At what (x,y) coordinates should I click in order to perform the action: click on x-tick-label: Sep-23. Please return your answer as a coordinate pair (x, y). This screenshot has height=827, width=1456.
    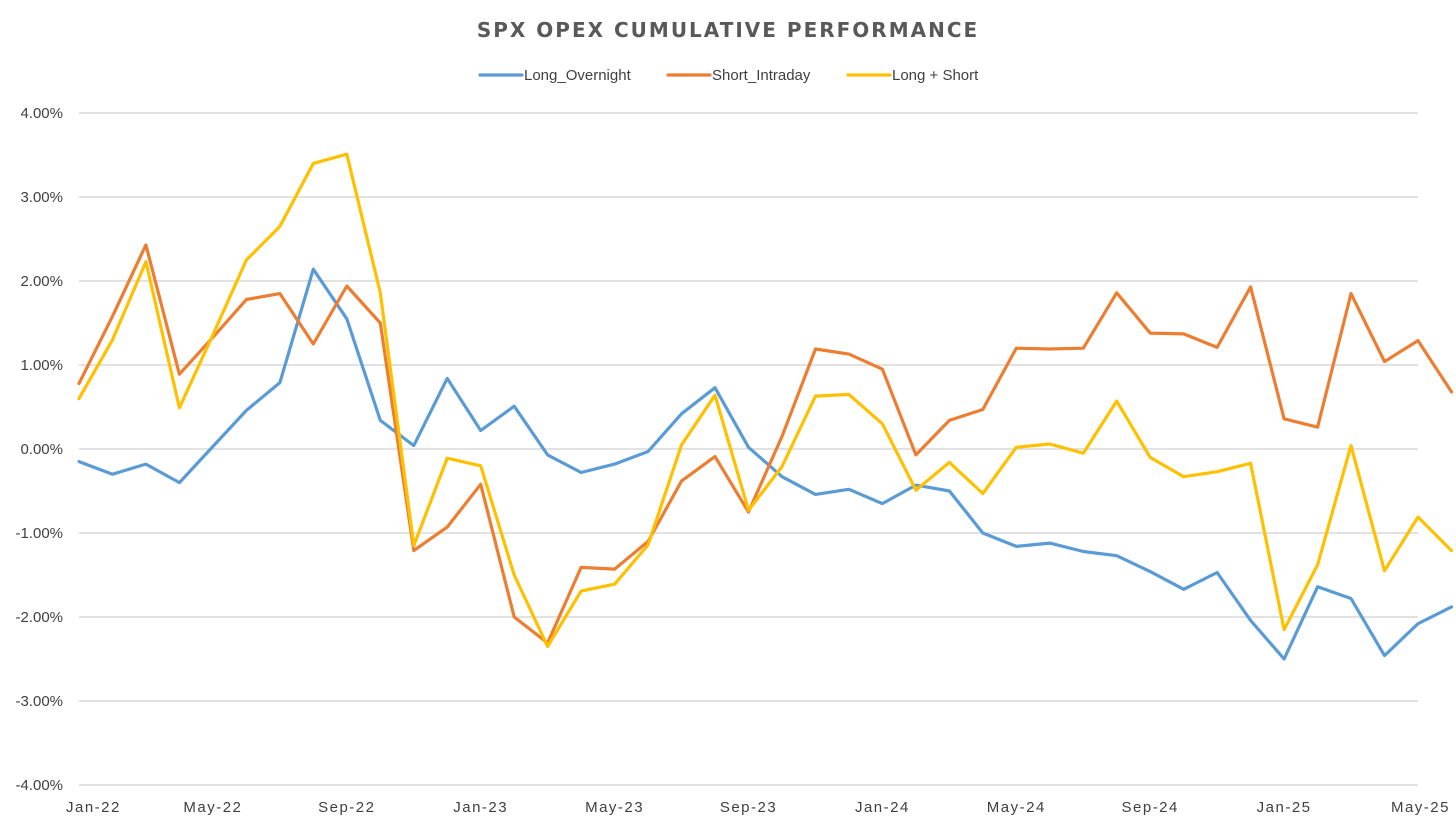
    Looking at the image, I should click on (748, 807).